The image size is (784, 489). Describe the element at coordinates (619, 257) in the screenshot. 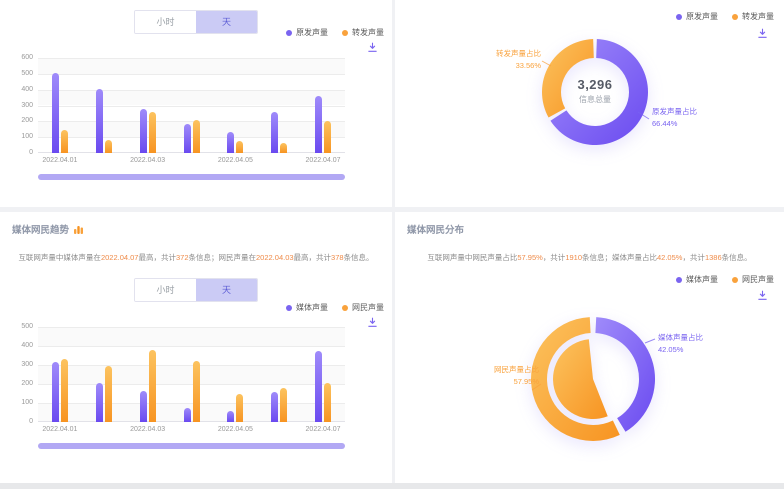

I see `summary-text: 条信息；媒体声量占比` at that location.